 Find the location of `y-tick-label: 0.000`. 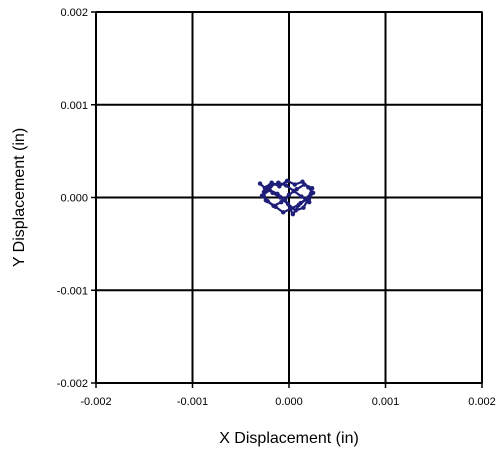

y-tick-label: 0.000 is located at coordinates (74, 199).